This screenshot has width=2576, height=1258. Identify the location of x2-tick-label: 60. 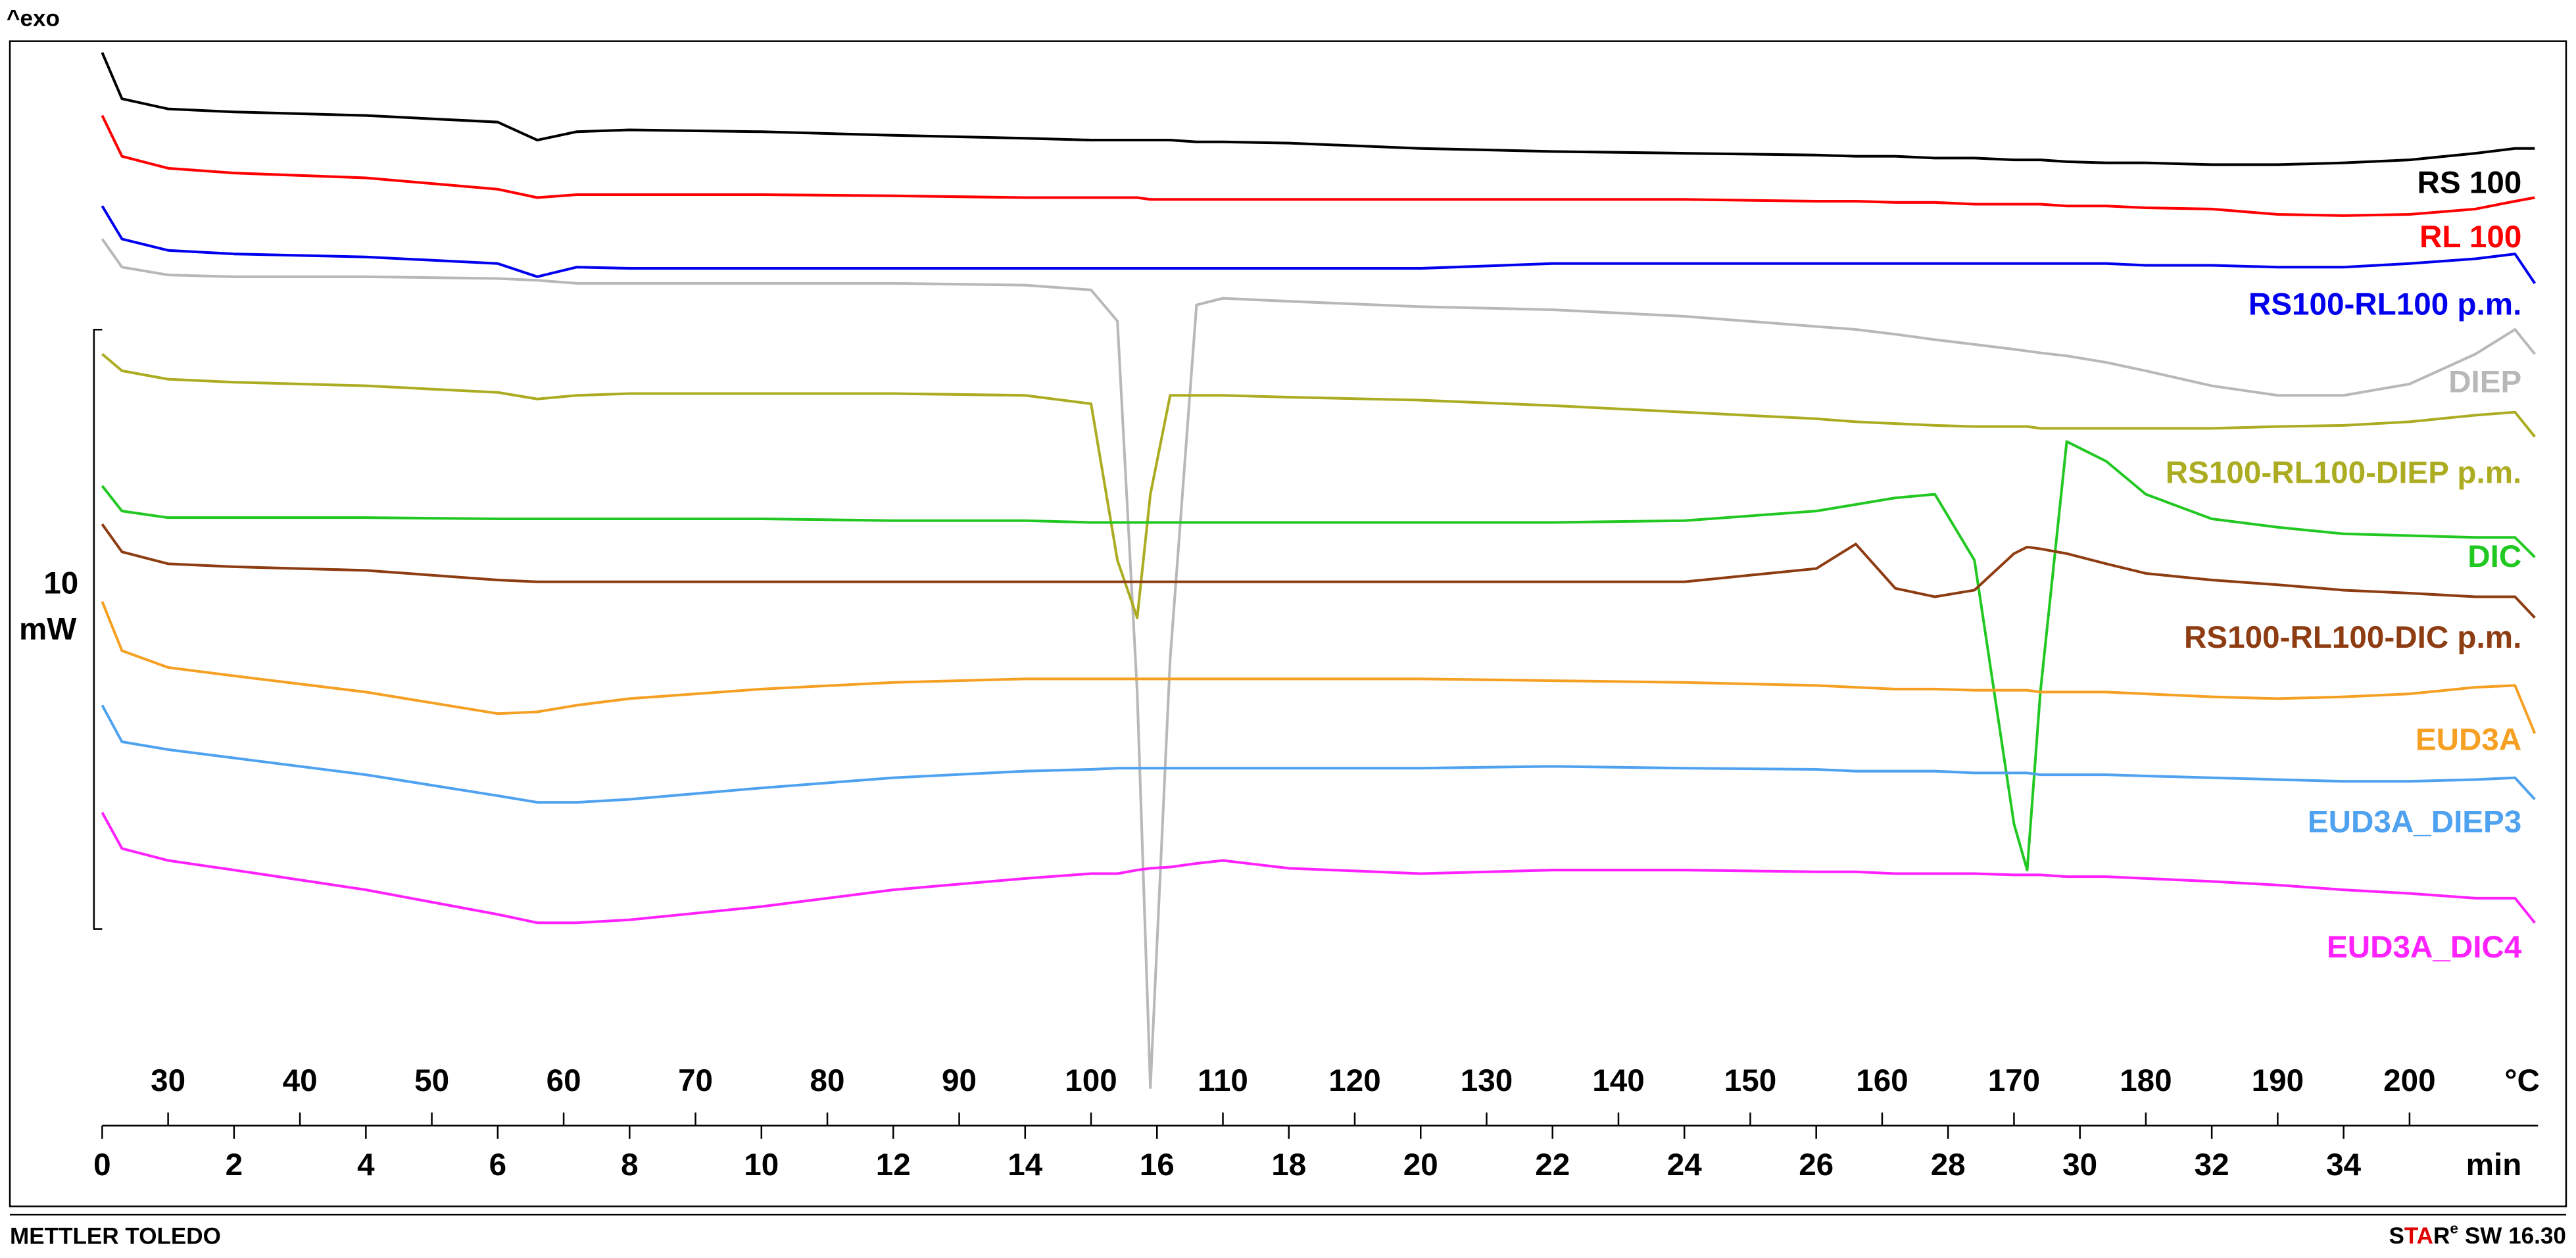
(564, 1080).